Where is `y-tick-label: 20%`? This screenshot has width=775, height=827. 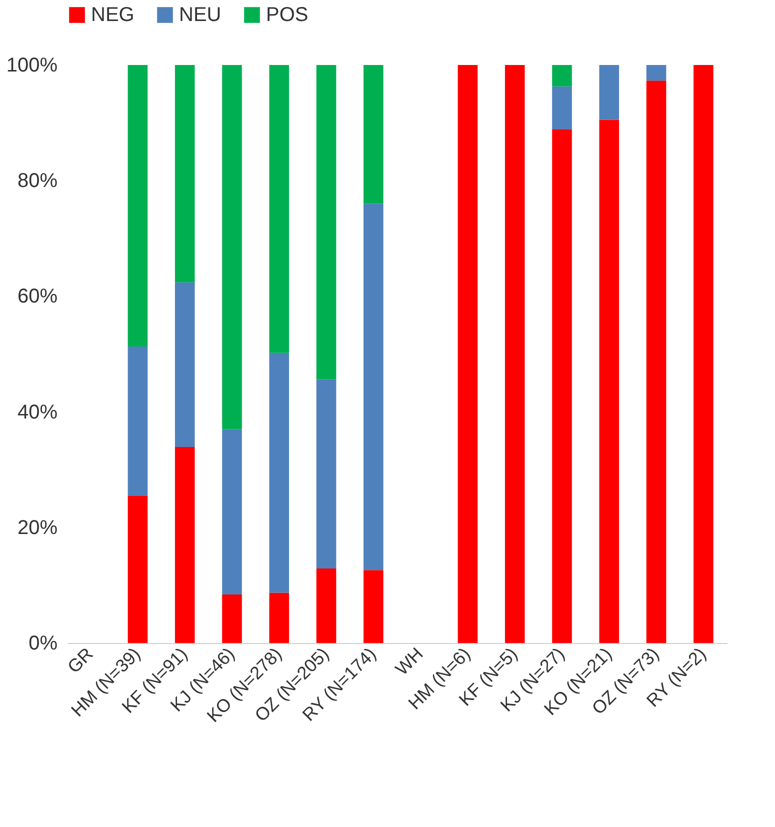 y-tick-label: 20% is located at coordinates (37, 527).